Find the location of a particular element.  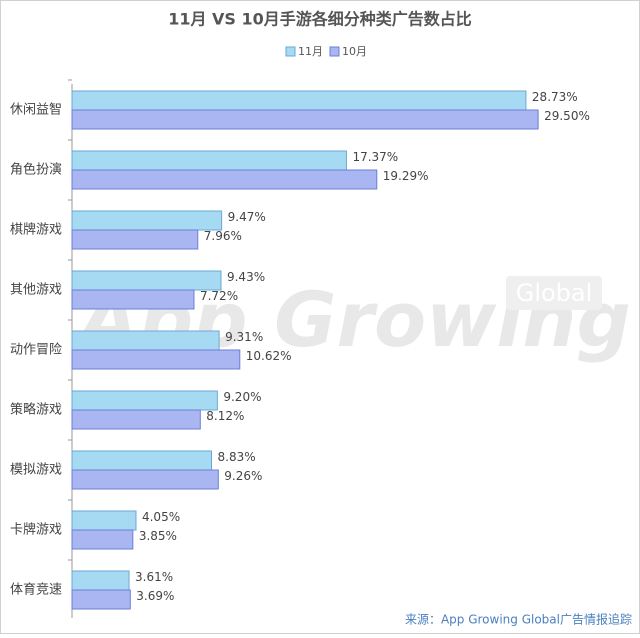

data-label: 8.12% is located at coordinates (225, 416).